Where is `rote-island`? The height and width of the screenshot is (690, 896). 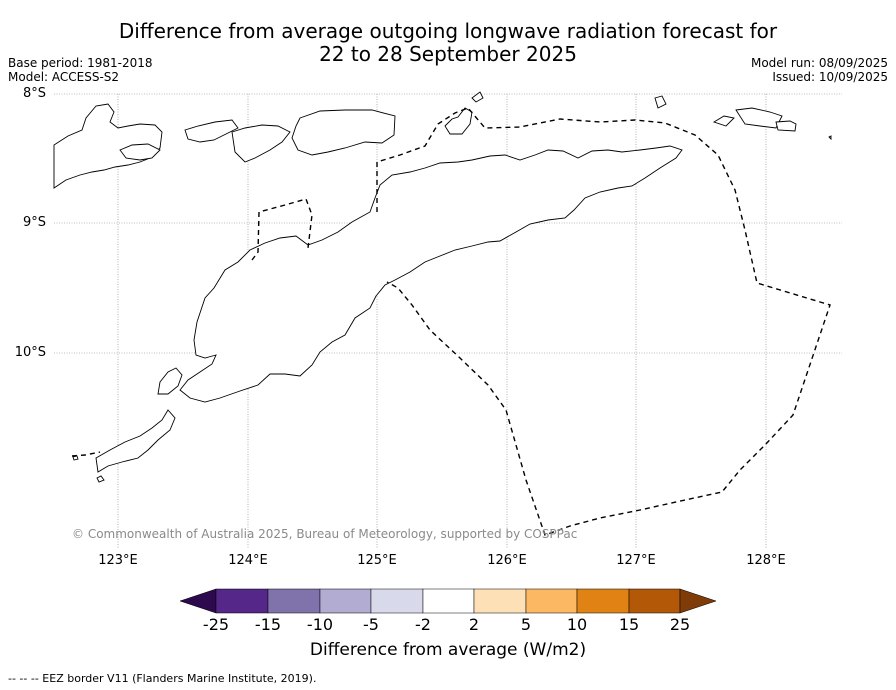
rote-island is located at coordinates (170, 381).